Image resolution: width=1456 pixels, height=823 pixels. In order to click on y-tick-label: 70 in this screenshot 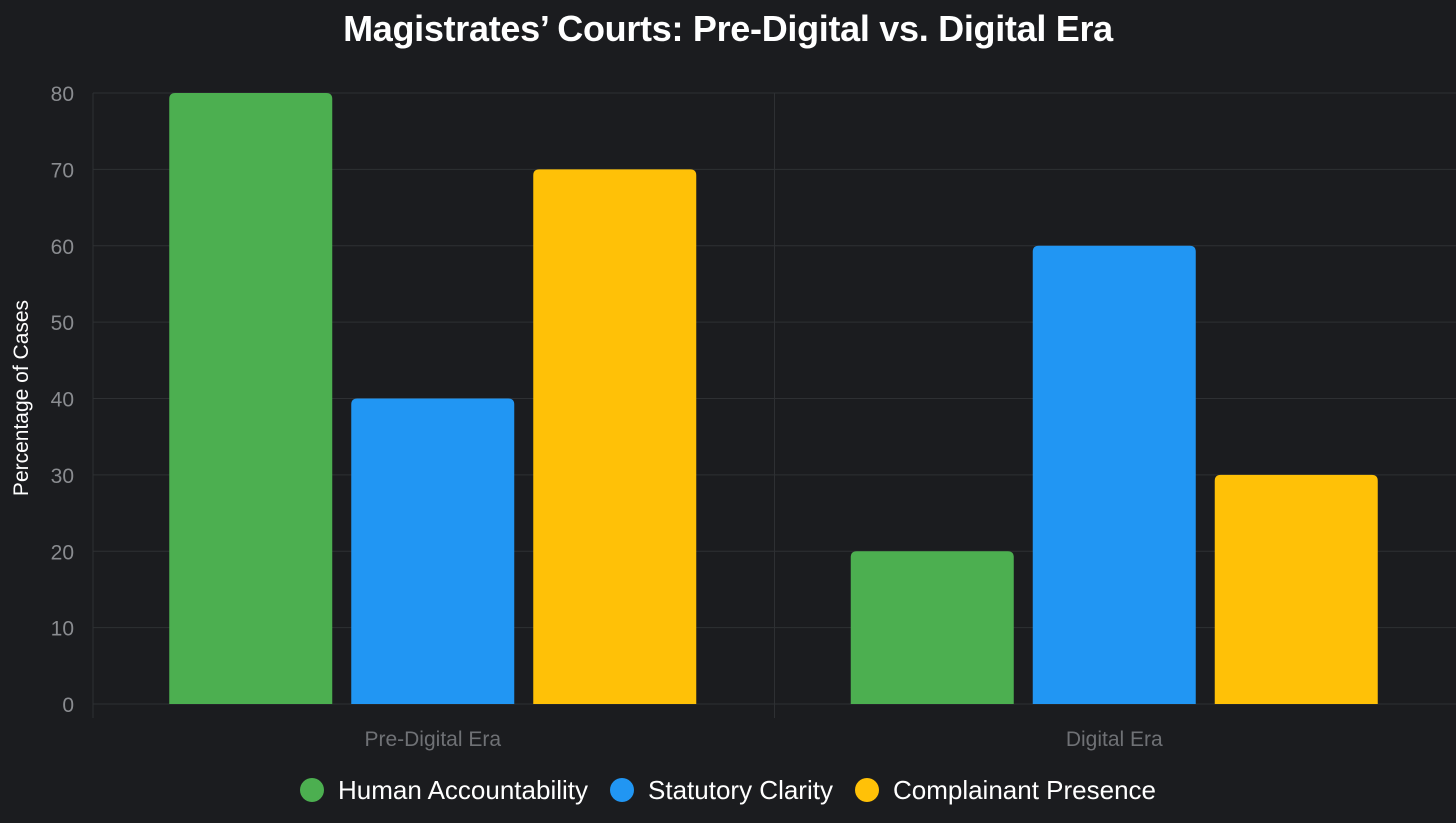, I will do `click(62, 170)`.